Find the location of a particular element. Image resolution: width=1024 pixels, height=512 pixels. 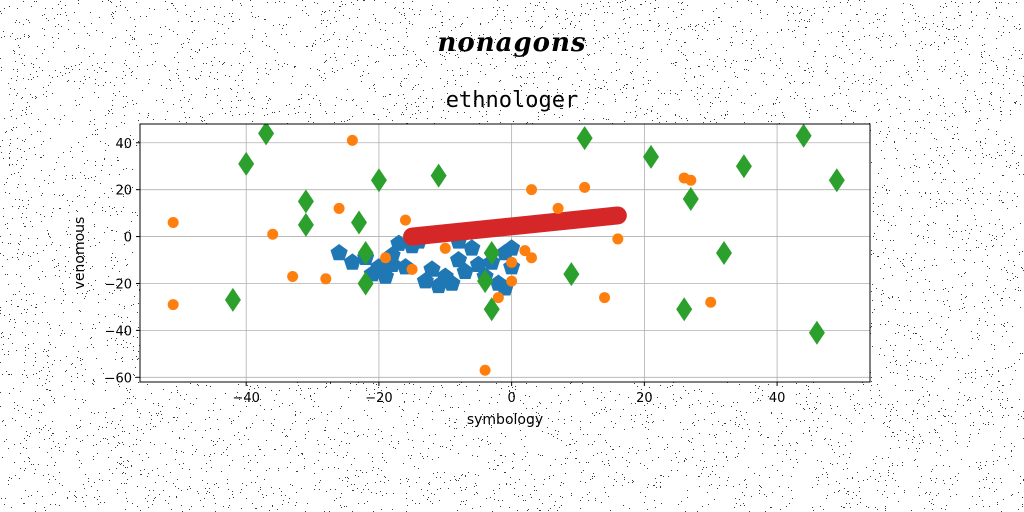

x-tick-label: 40 is located at coordinates (777, 398).